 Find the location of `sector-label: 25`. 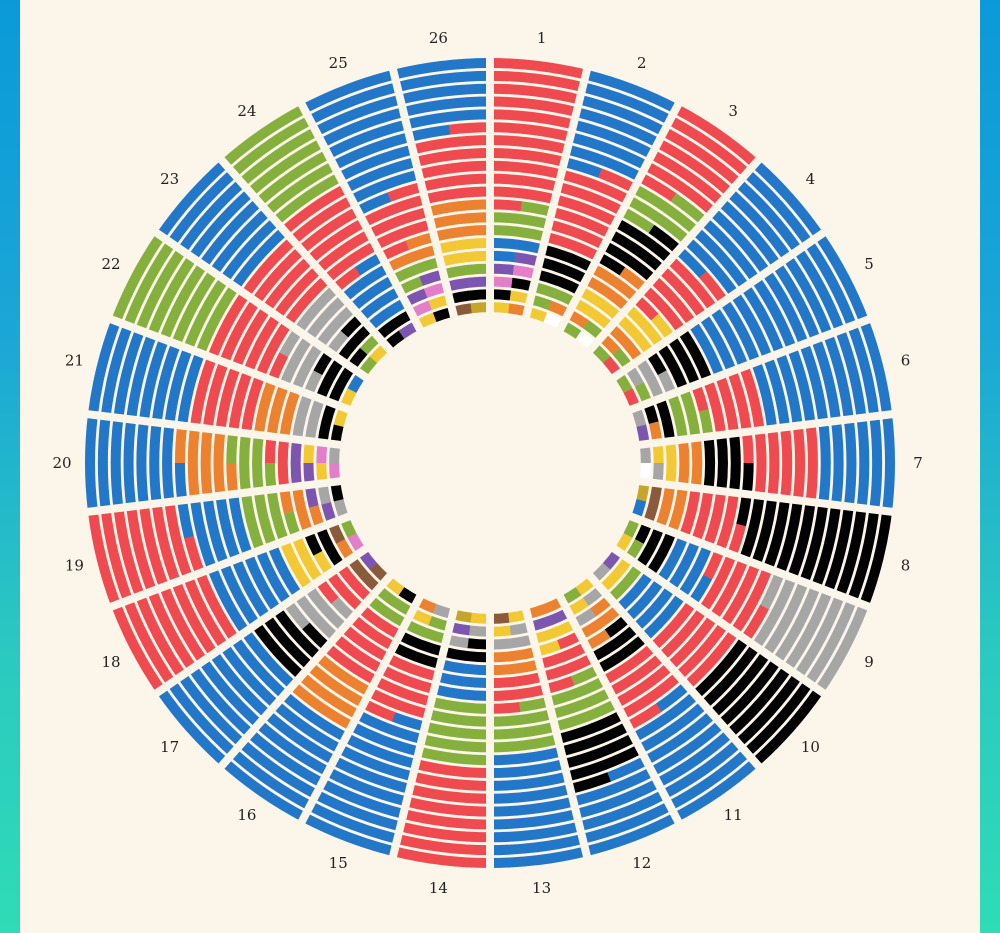

sector-label: 25 is located at coordinates (338, 63).